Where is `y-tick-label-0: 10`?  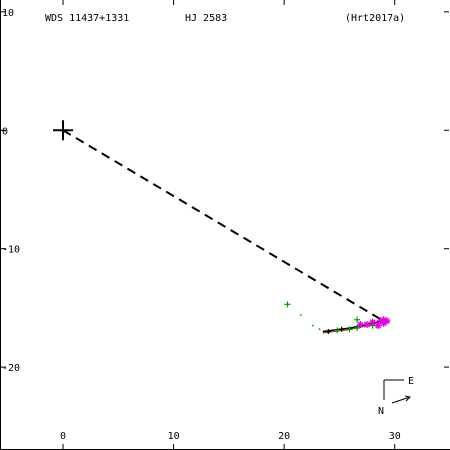
y-tick-label-0: 10 is located at coordinates (8, 13).